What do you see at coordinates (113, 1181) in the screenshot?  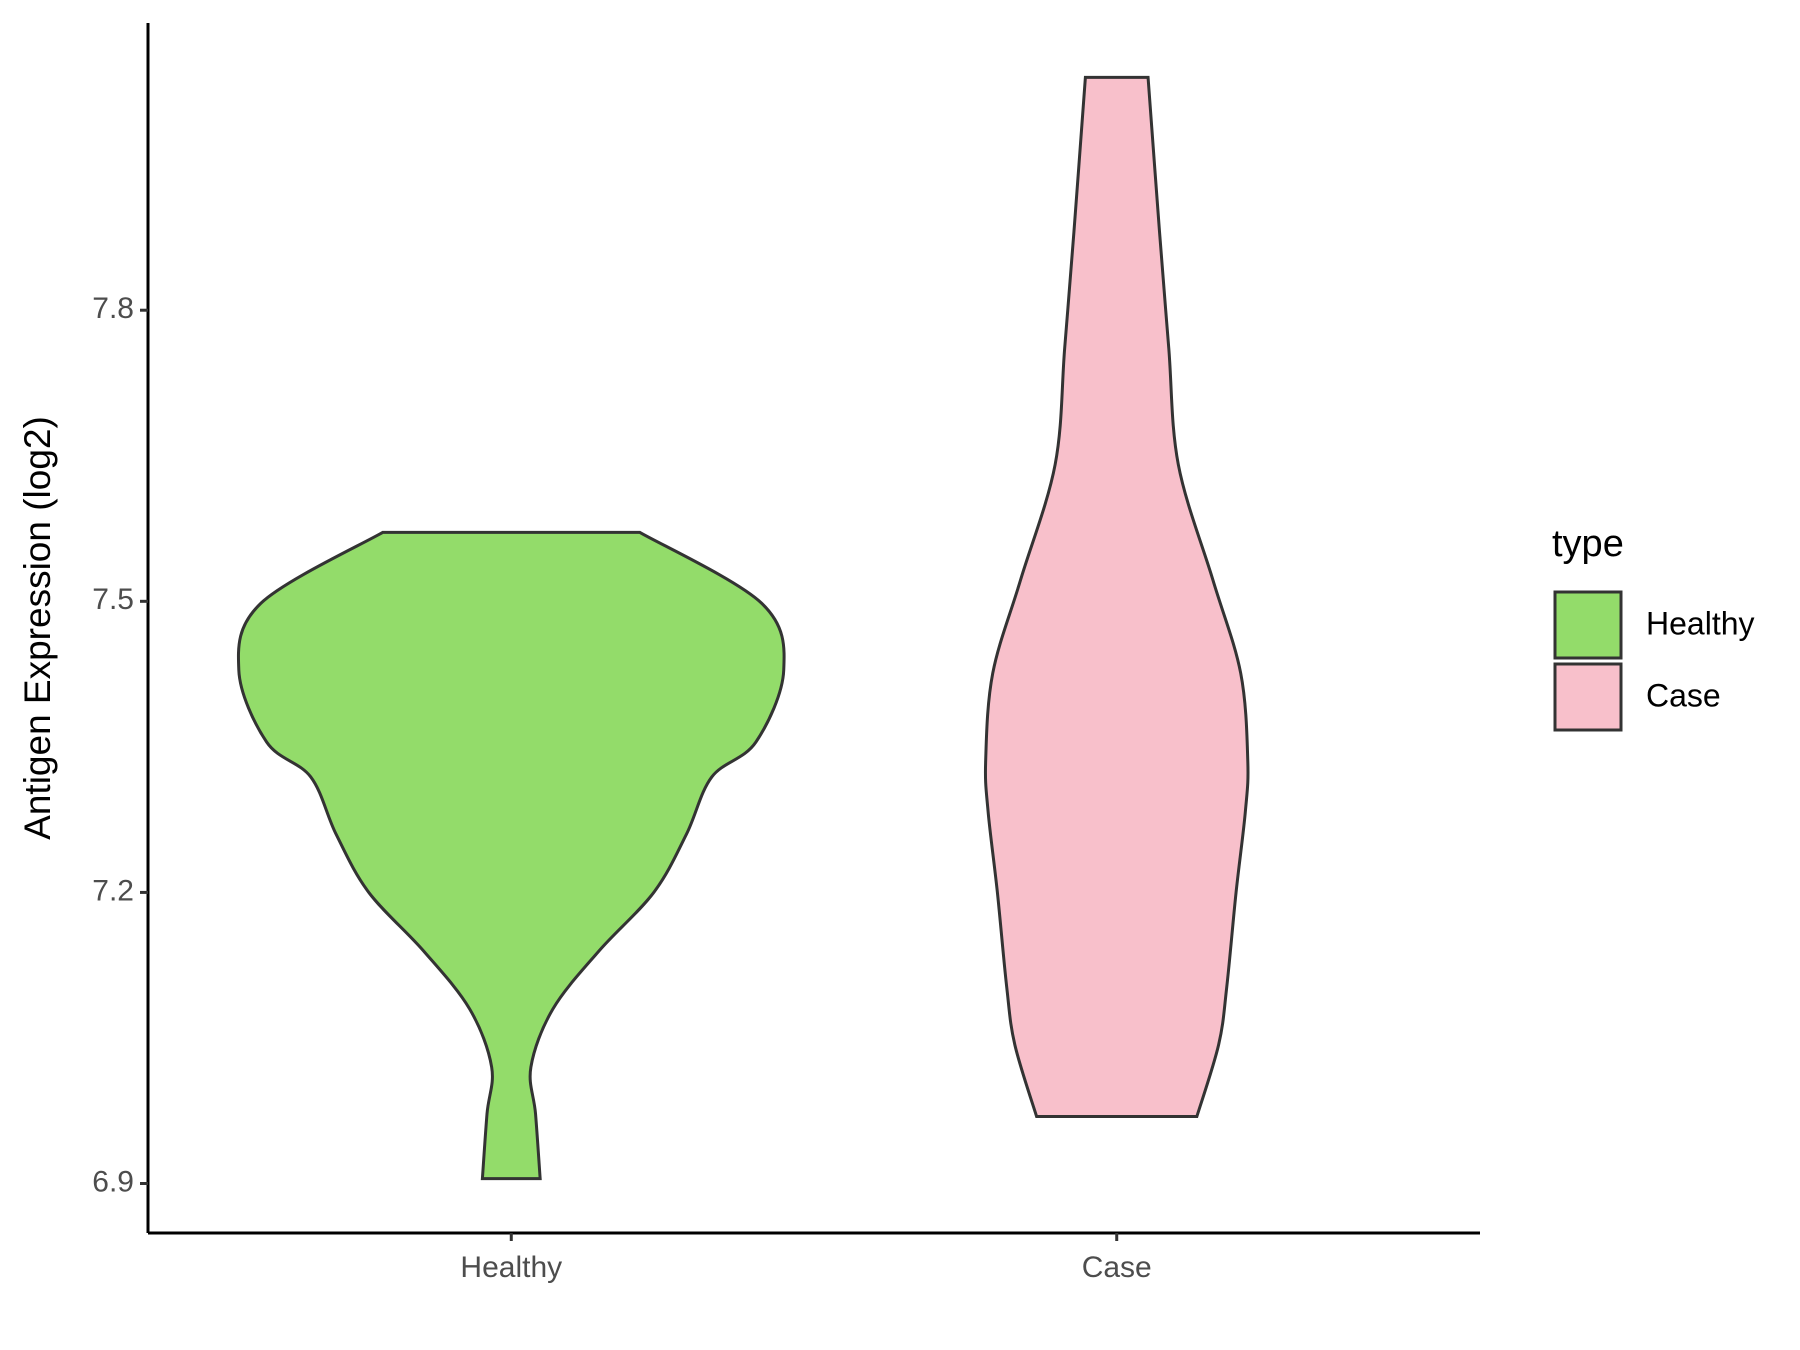 I see `y-tick-label: 6.9` at bounding box center [113, 1181].